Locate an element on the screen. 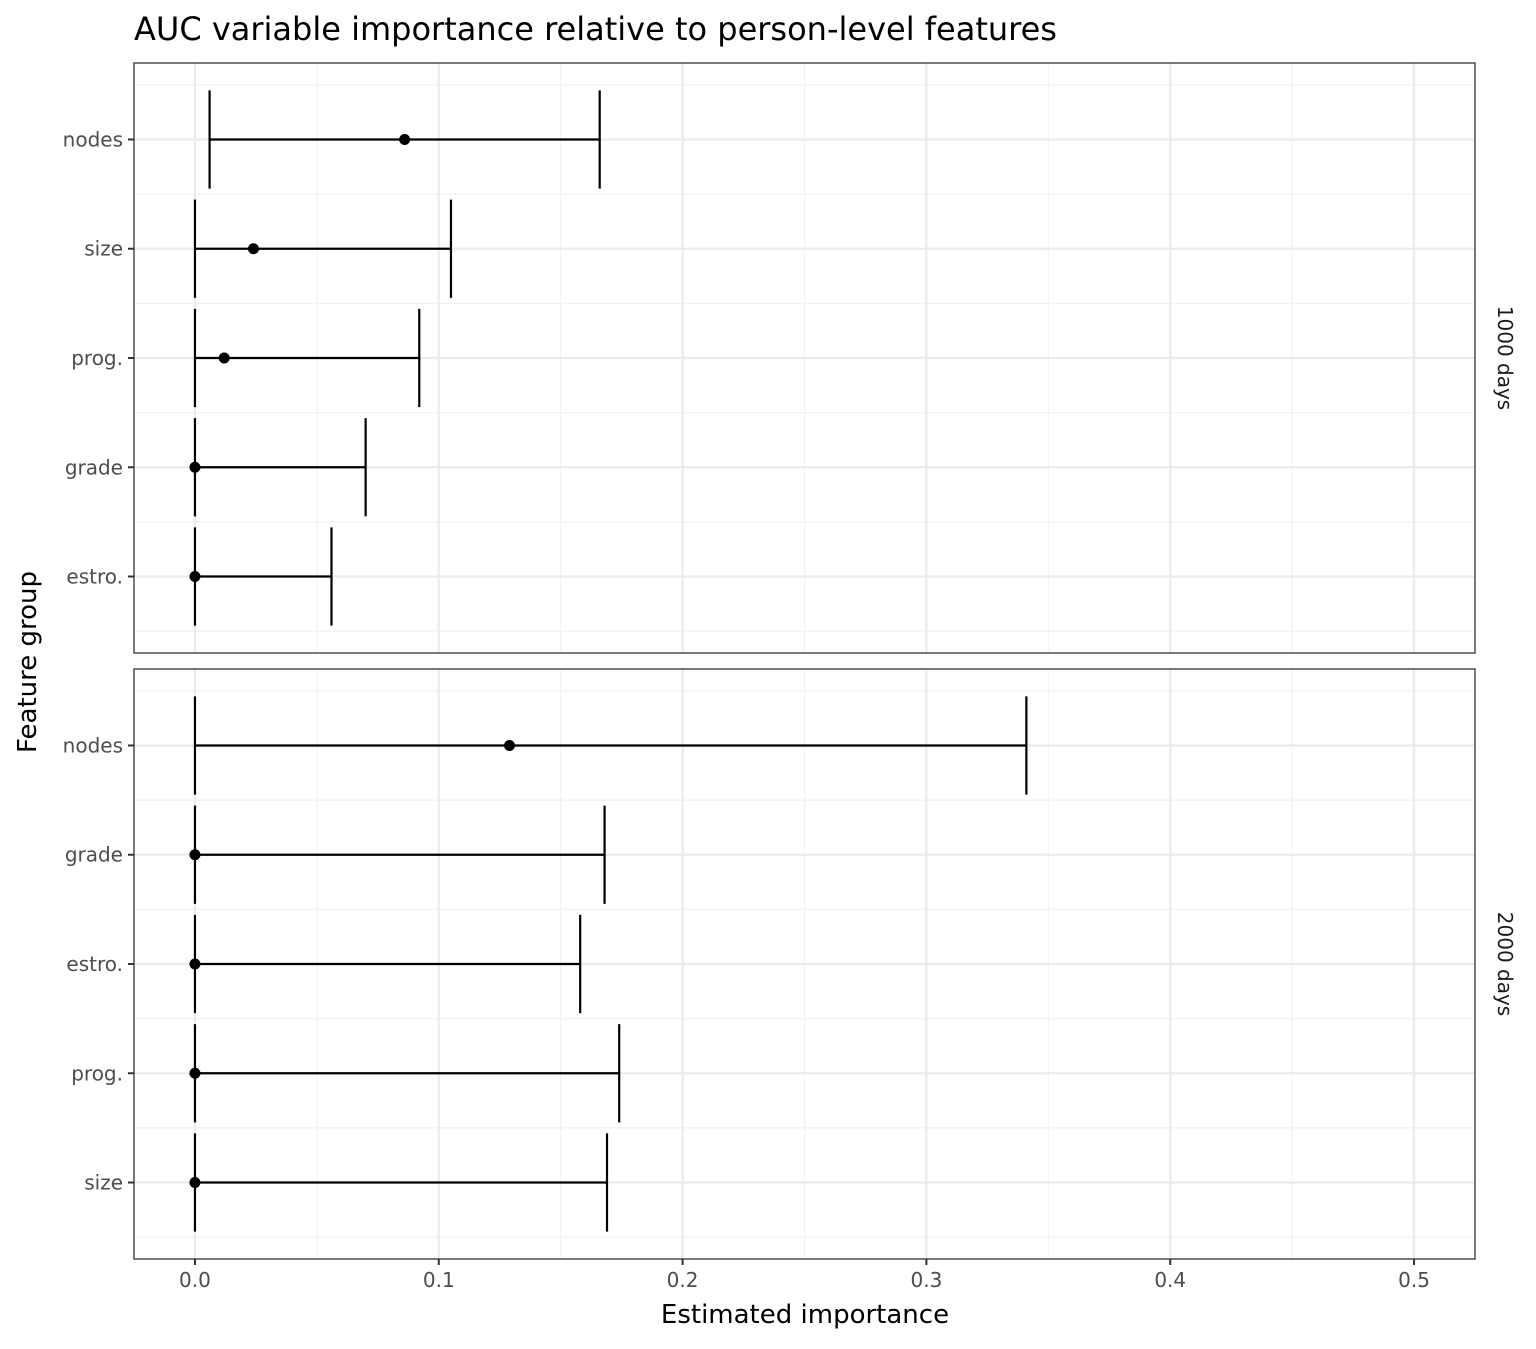  x-axis-title: Estimated importance is located at coordinates (805, 1315).